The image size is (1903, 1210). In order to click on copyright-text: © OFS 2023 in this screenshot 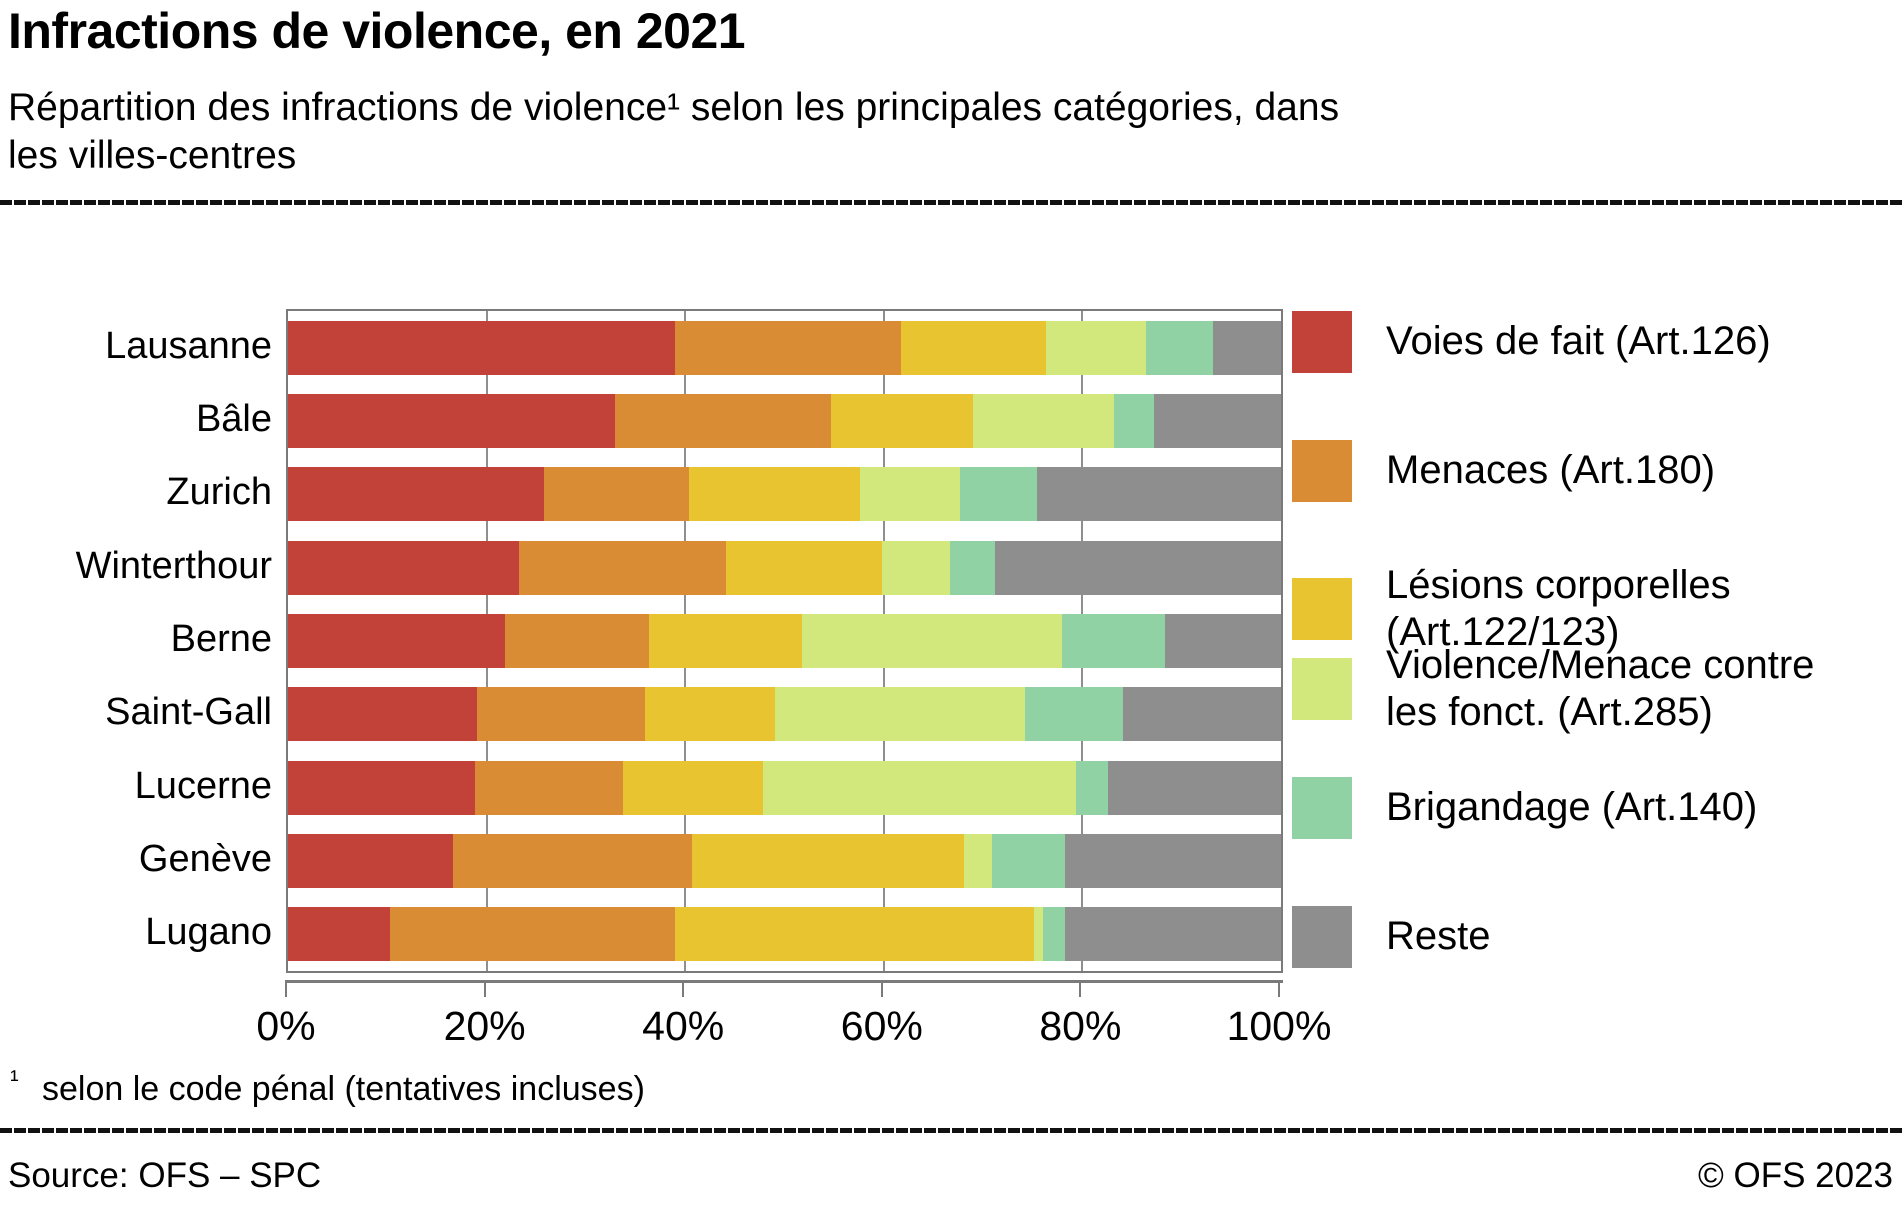, I will do `click(1795, 1175)`.